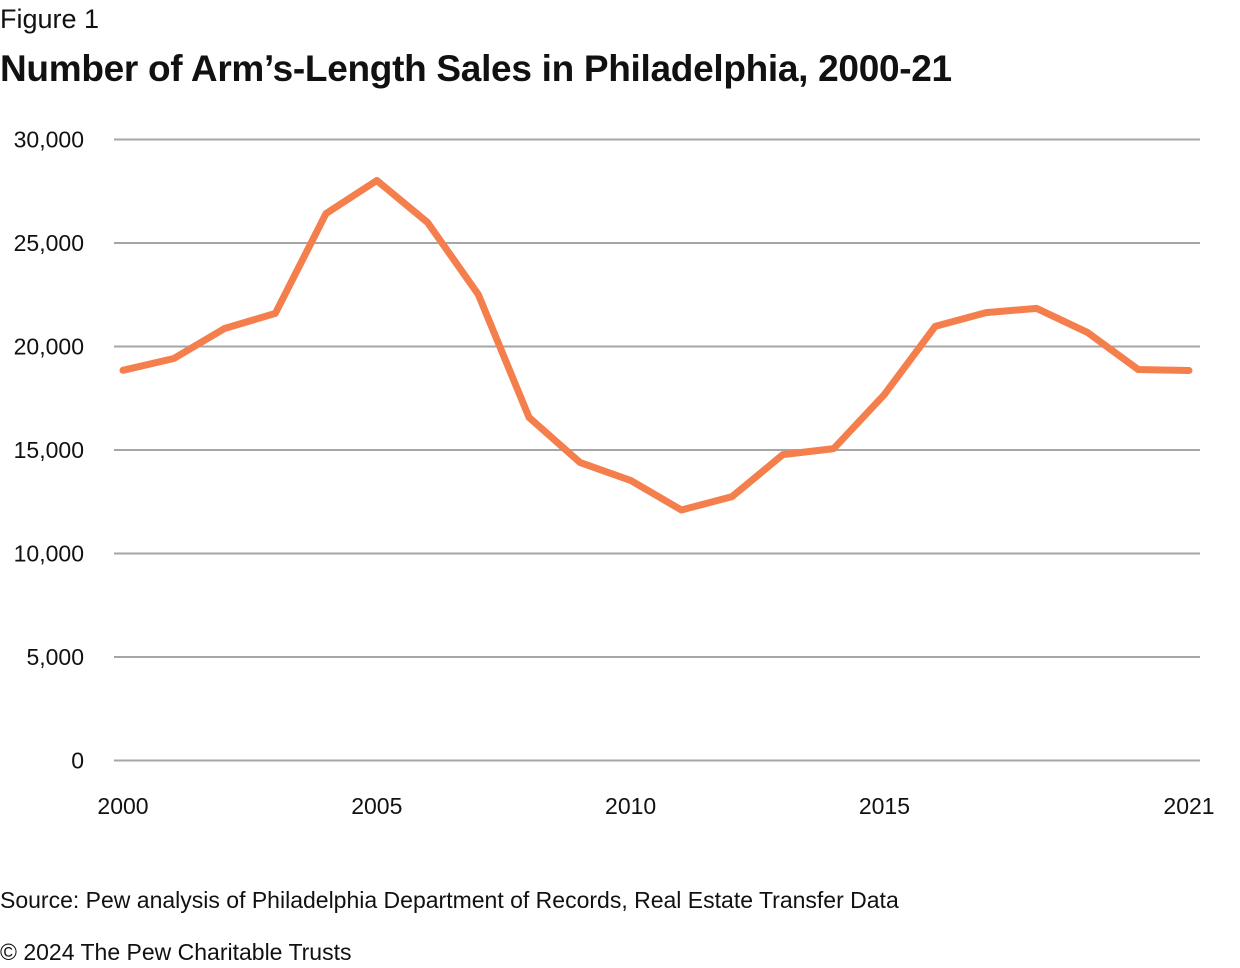 This screenshot has height=968, width=1240. I want to click on x-tick-label: 2000, so click(122, 806).